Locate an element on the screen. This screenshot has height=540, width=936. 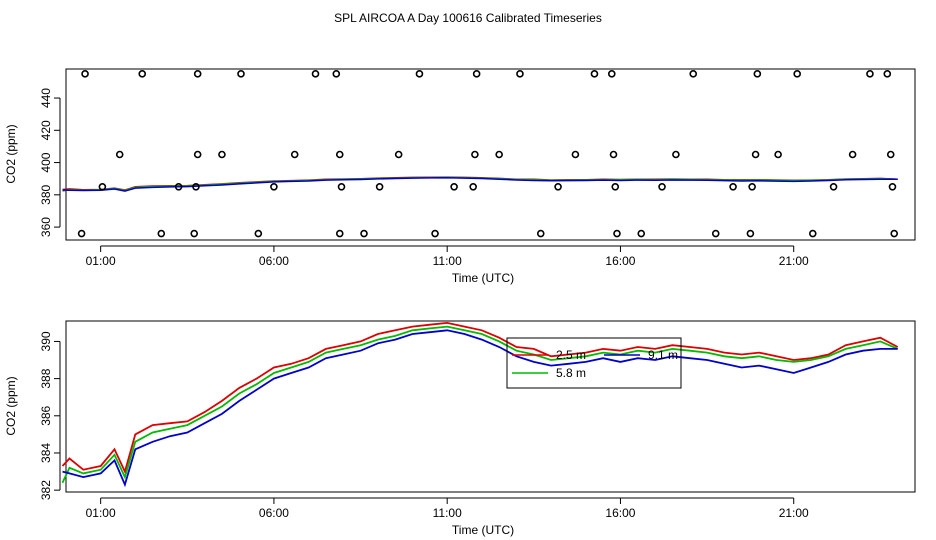
top-panel-series is located at coordinates (480, 184).